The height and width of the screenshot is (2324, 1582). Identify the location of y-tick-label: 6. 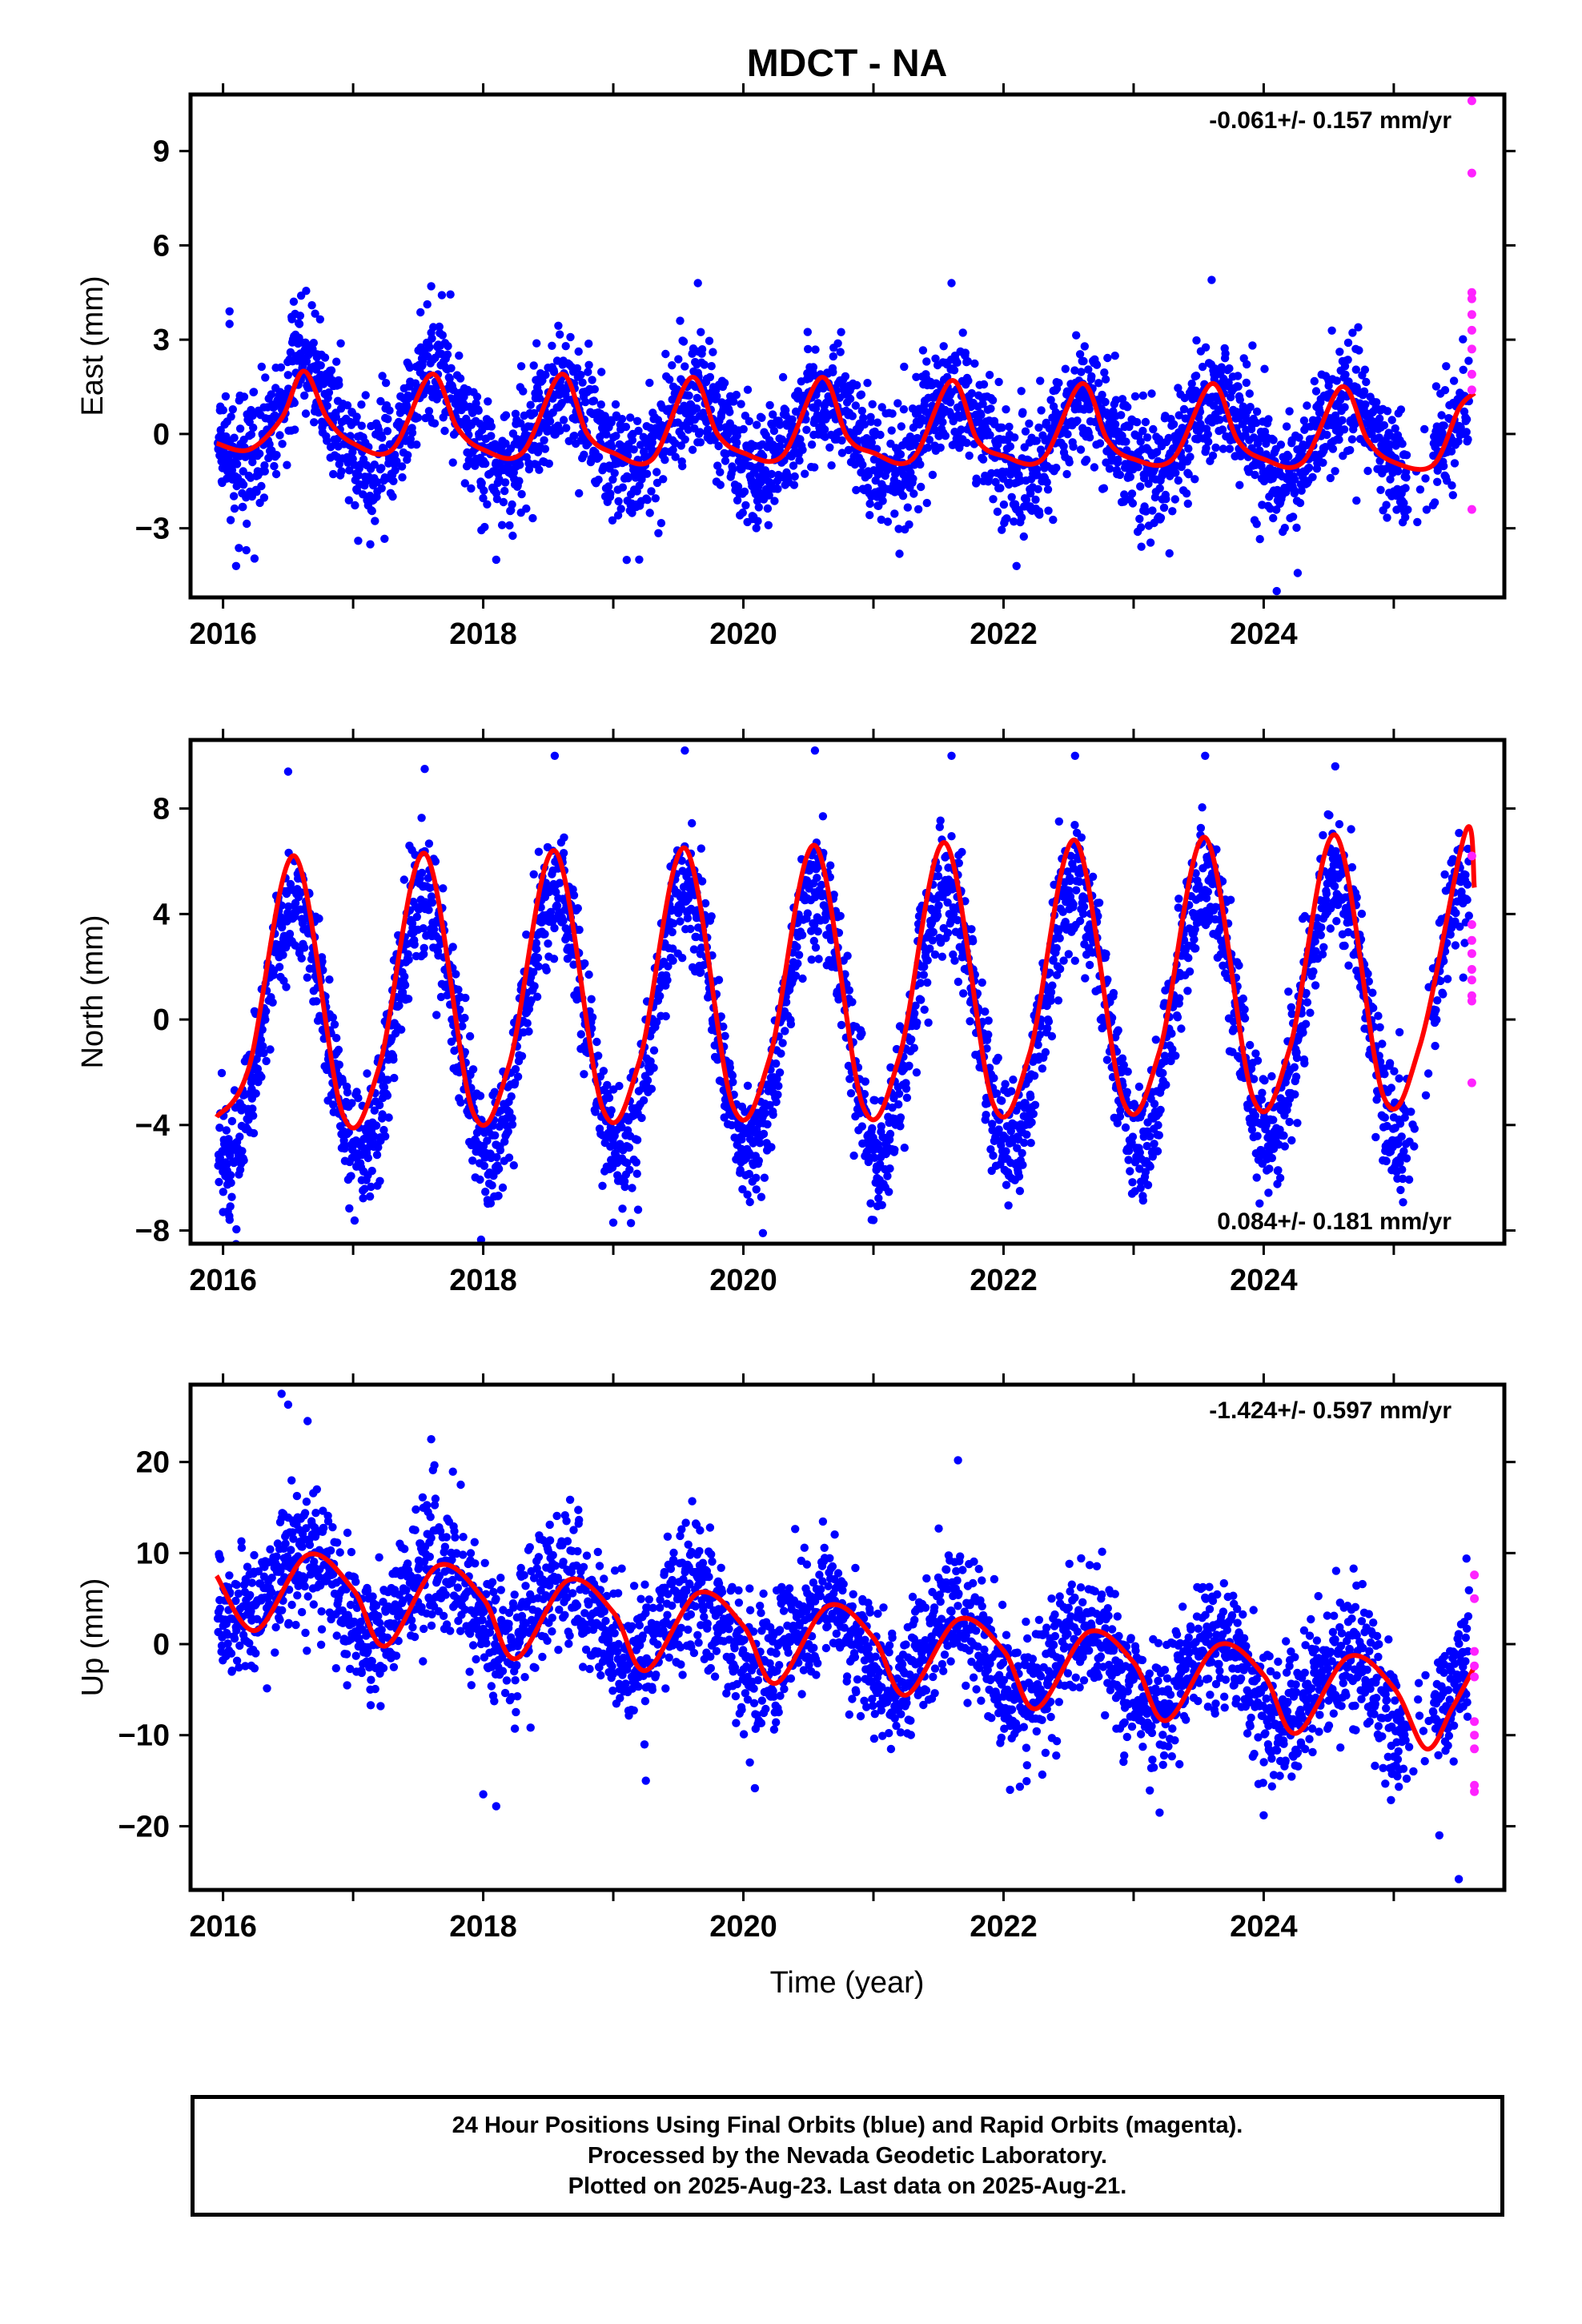
(161, 246).